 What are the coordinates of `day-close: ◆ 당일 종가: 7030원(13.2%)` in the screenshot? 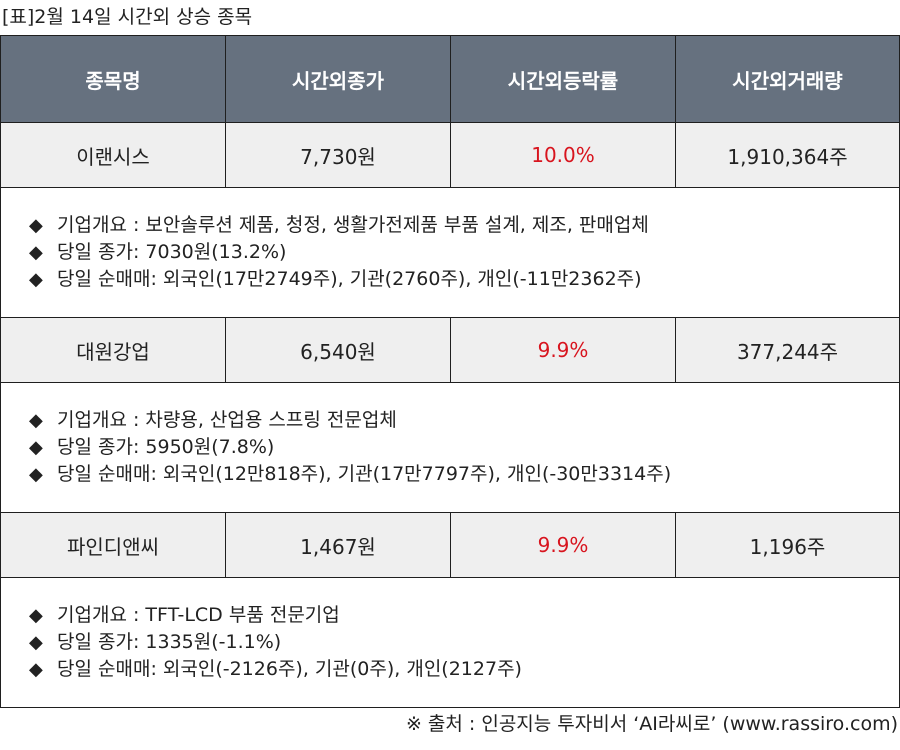 It's located at (464, 252).